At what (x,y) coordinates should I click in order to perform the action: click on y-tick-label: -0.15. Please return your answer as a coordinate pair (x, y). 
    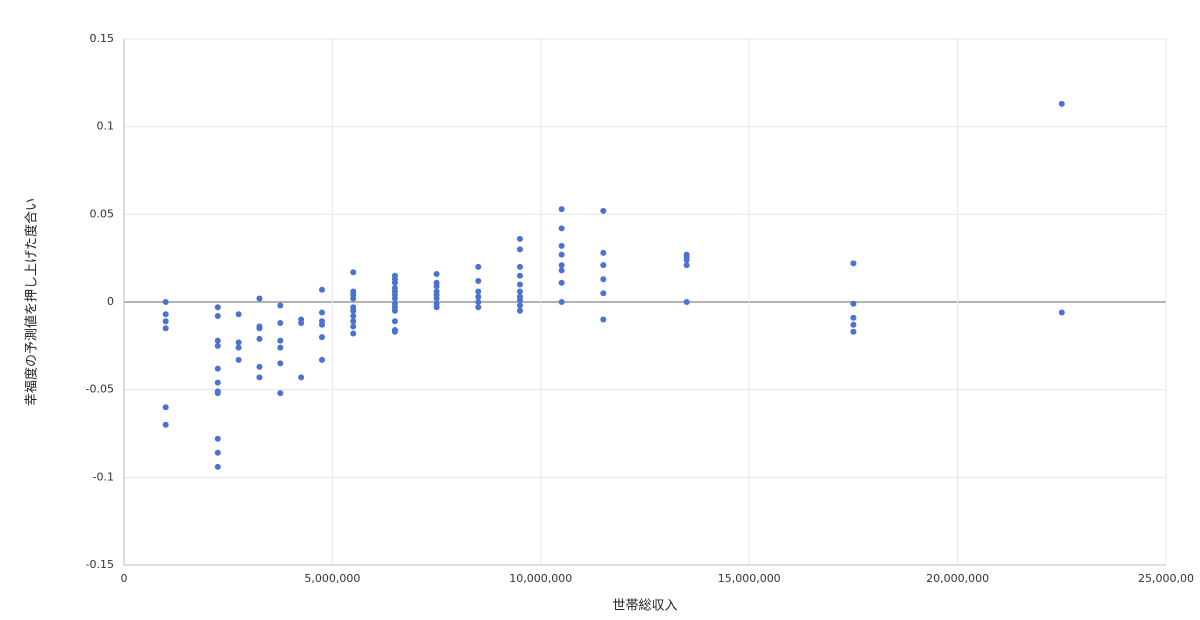
    Looking at the image, I should click on (100, 564).